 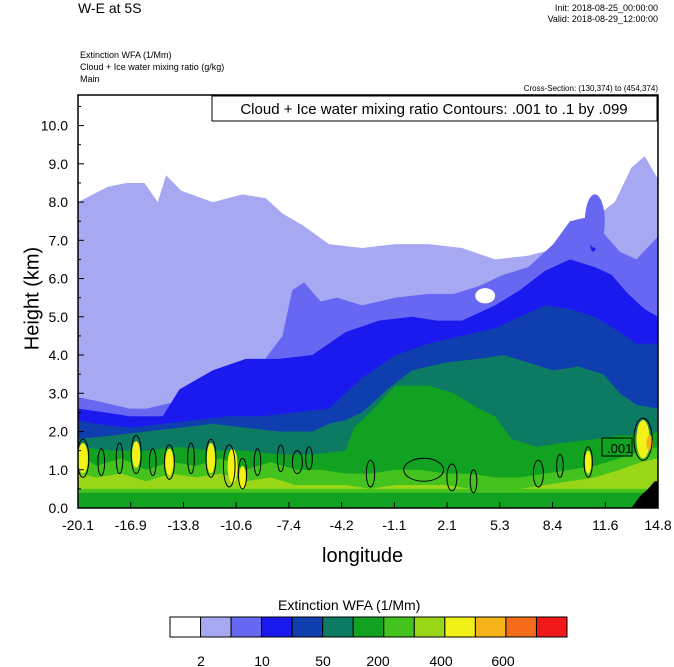 What do you see at coordinates (323, 660) in the screenshot?
I see `colorbar-label: 50` at bounding box center [323, 660].